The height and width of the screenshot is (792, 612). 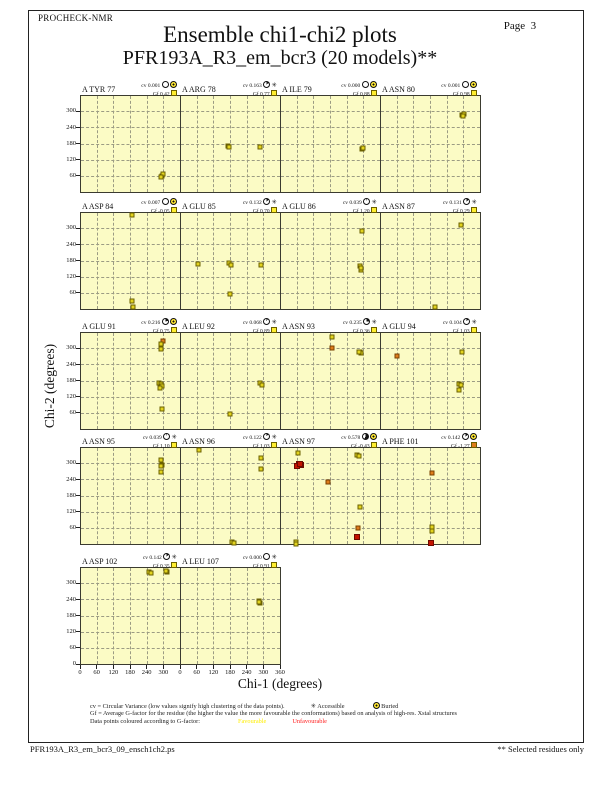 I want to click on gf-line: Gf 1.20, so click(x=328, y=210).